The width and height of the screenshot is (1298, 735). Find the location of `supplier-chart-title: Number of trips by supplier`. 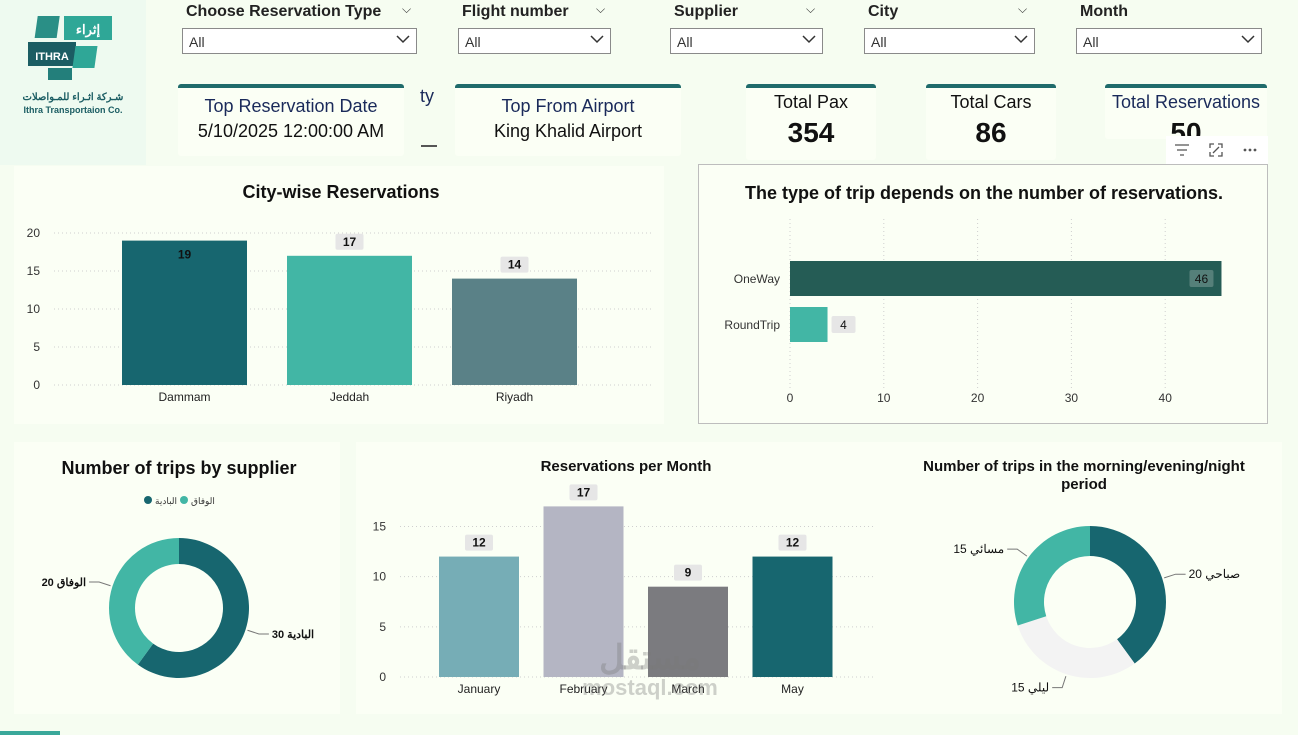

supplier-chart-title: Number of trips by supplier is located at coordinates (179, 468).